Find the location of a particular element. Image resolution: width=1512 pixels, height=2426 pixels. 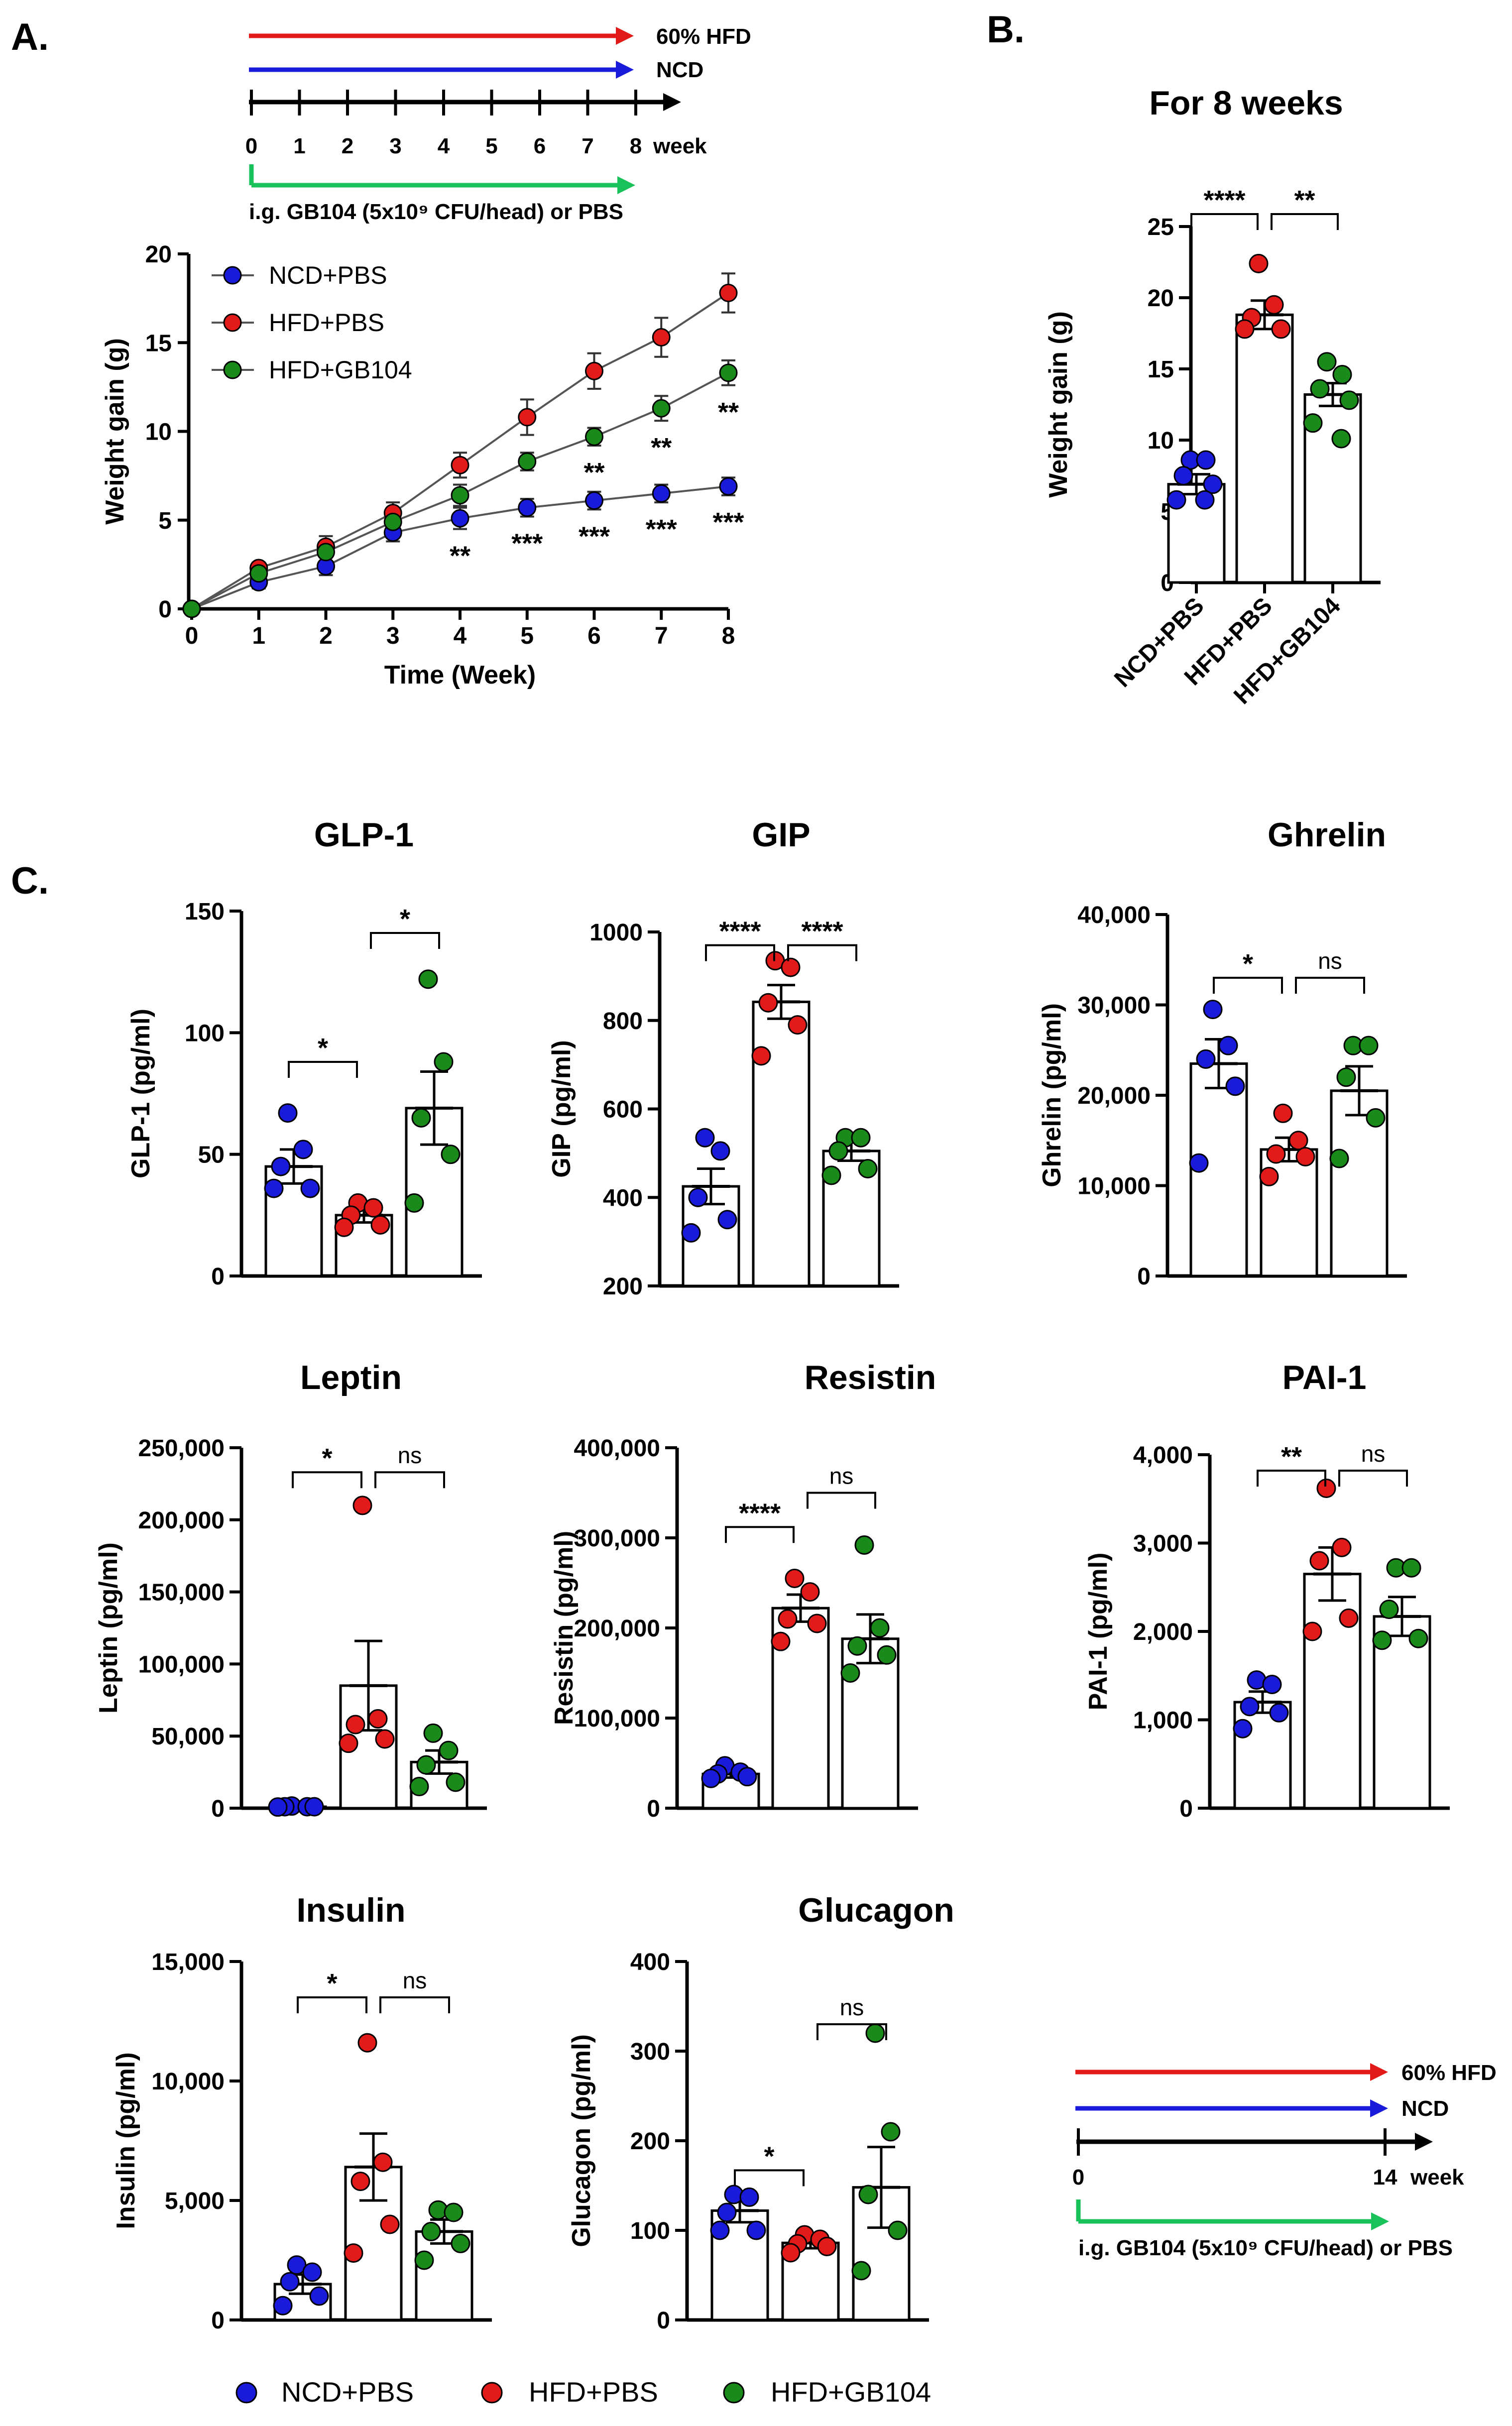

week-unit-label: week is located at coordinates (680, 146).